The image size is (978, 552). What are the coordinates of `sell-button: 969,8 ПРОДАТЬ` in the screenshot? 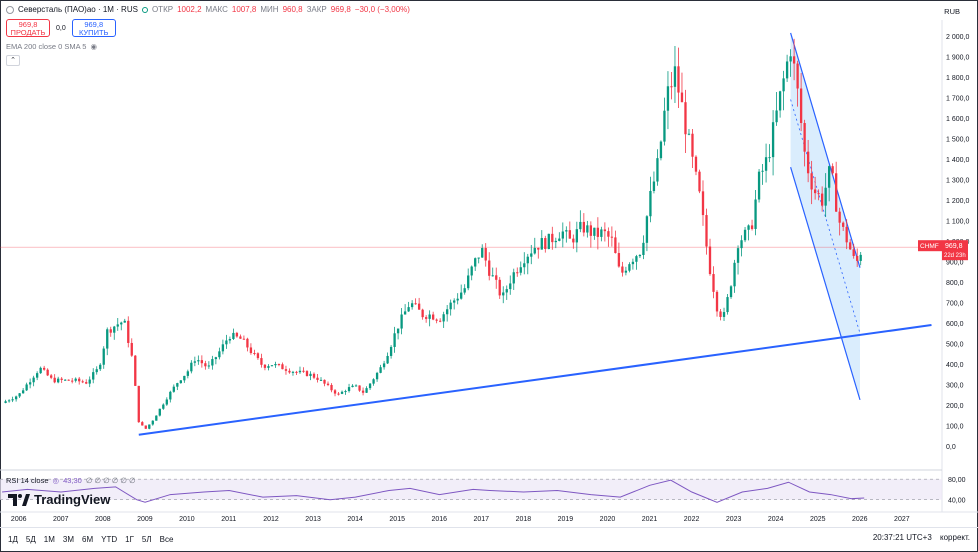 It's located at (28, 28).